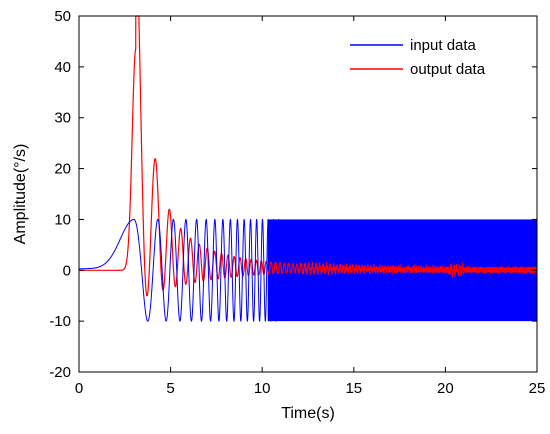 The width and height of the screenshot is (550, 434). What do you see at coordinates (445, 388) in the screenshot?
I see `x-tick-label: 20` at bounding box center [445, 388].